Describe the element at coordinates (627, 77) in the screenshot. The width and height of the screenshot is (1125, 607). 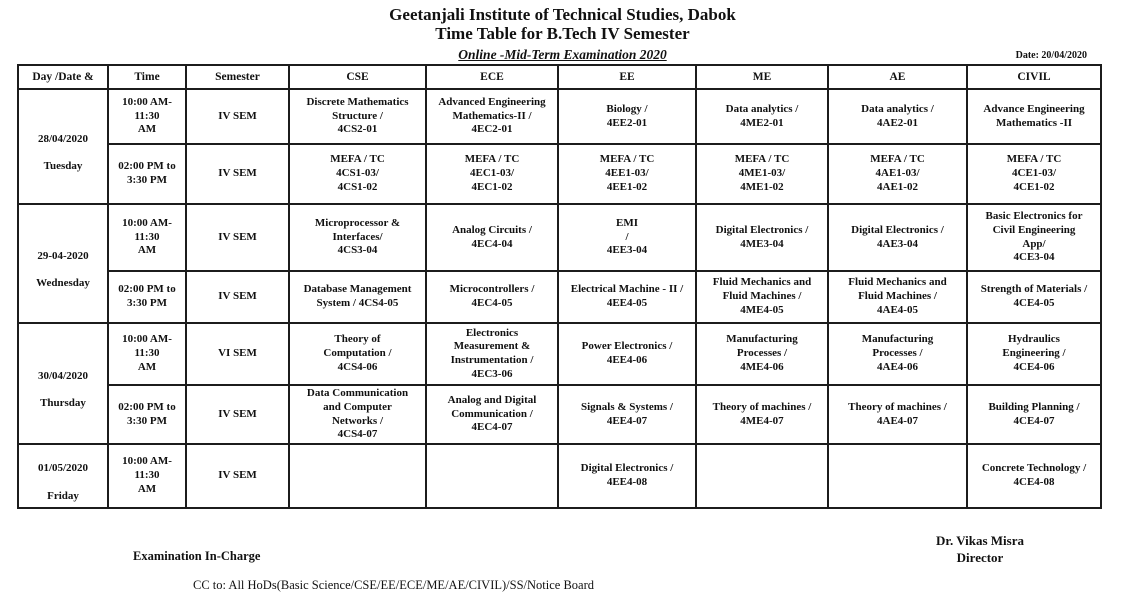
I see `column-header-ee: EE` at that location.